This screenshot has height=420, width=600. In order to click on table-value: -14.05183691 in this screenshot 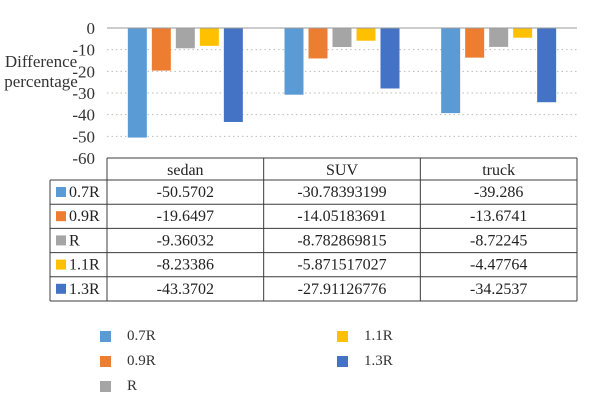, I will do `click(341, 216)`.